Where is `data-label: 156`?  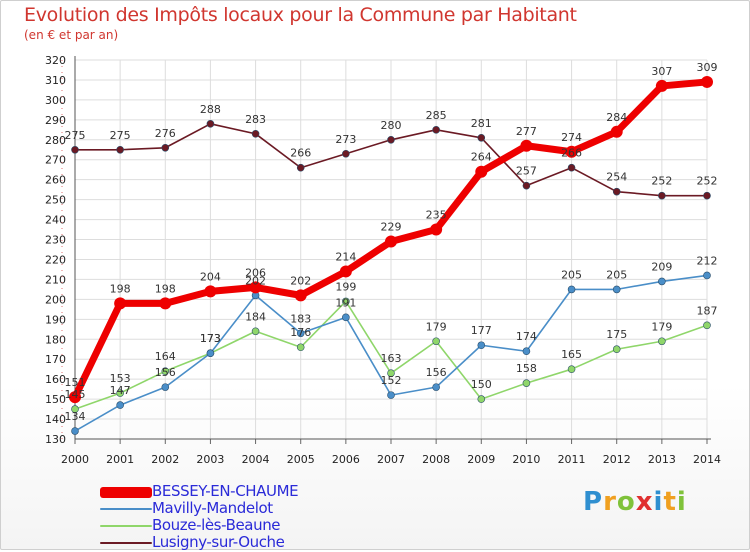
data-label: 156 is located at coordinates (436, 372).